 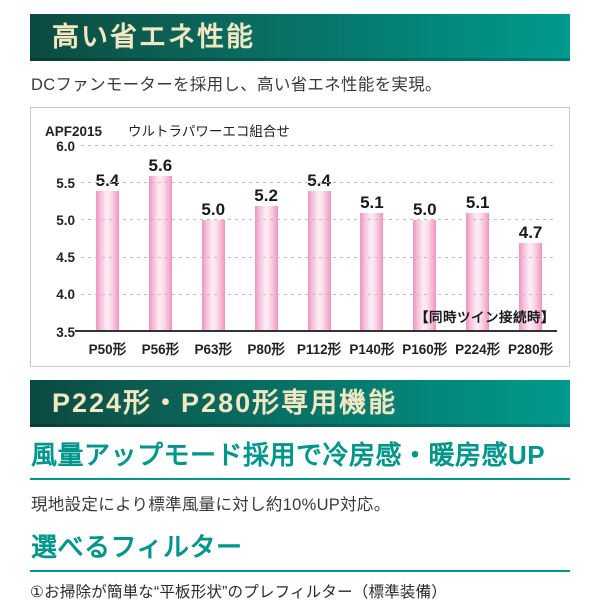 What do you see at coordinates (300, 403) in the screenshot?
I see `exclusive-section-banner: P224形・P280形専用機能` at bounding box center [300, 403].